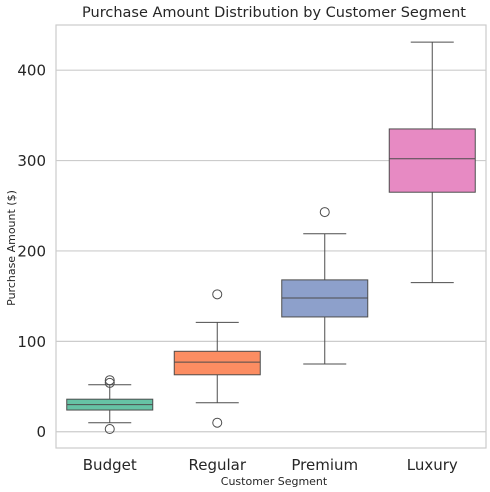 This screenshot has height=492, width=490. What do you see at coordinates (11, 248) in the screenshot?
I see `y-axis-title: Purchase Amount ($)` at bounding box center [11, 248].